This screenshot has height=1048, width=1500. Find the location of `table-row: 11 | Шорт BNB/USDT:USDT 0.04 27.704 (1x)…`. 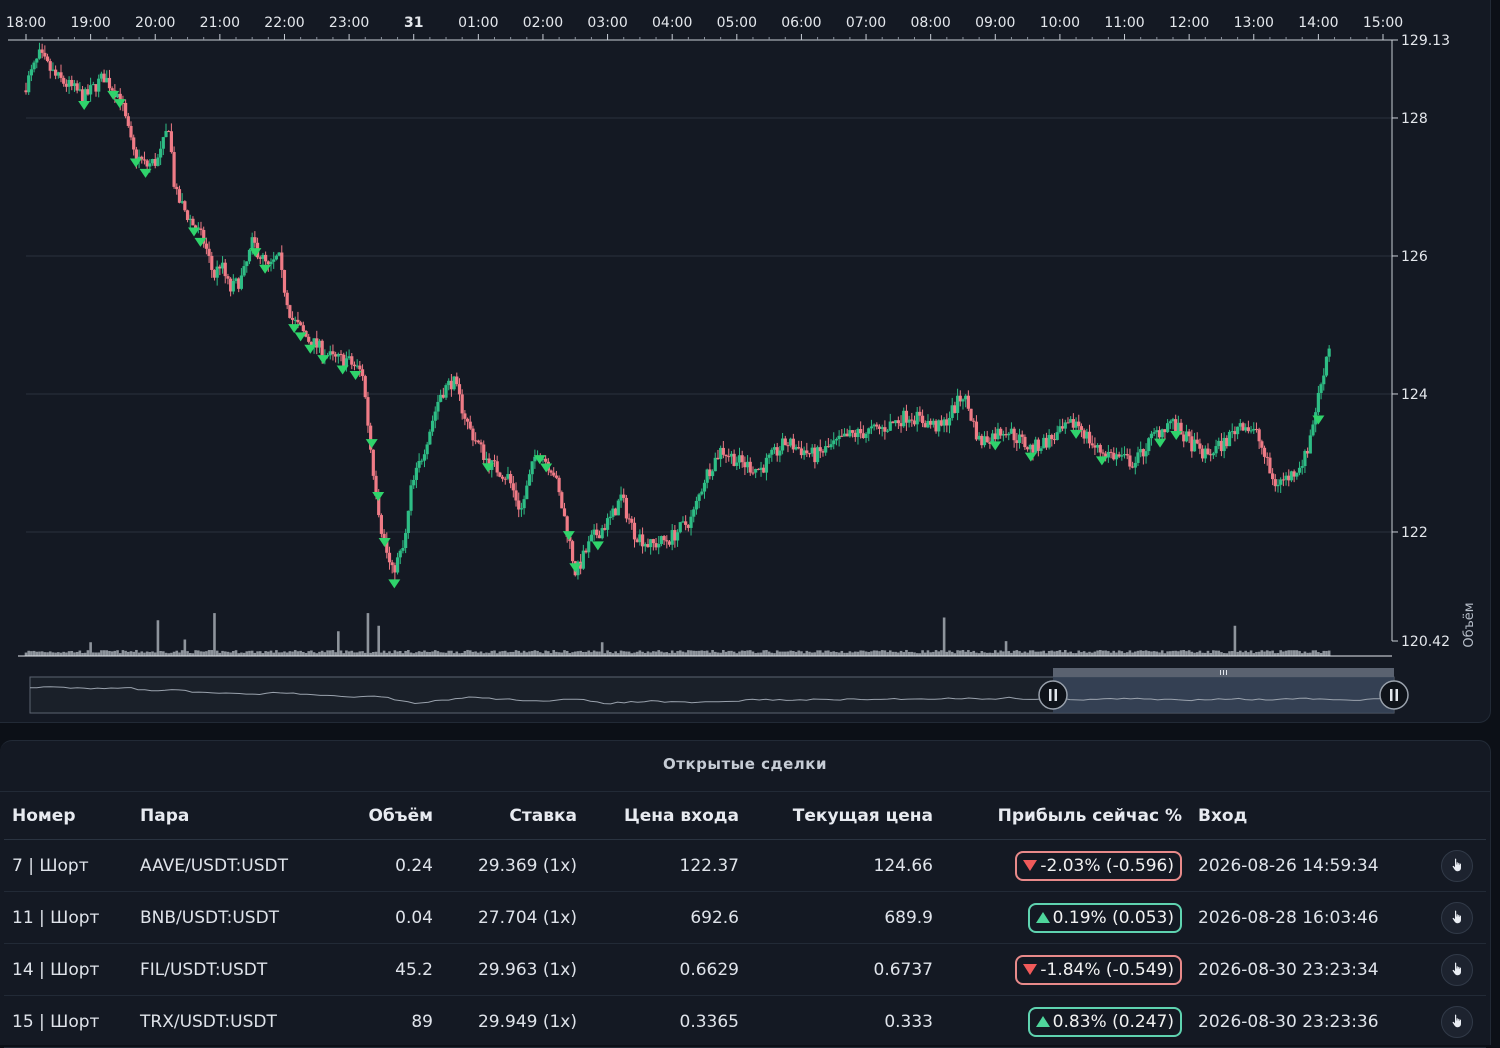

table-row: 11 | Шорт BNB/USDT:USDT 0.04 27.704 (1x)… is located at coordinates (745, 917).